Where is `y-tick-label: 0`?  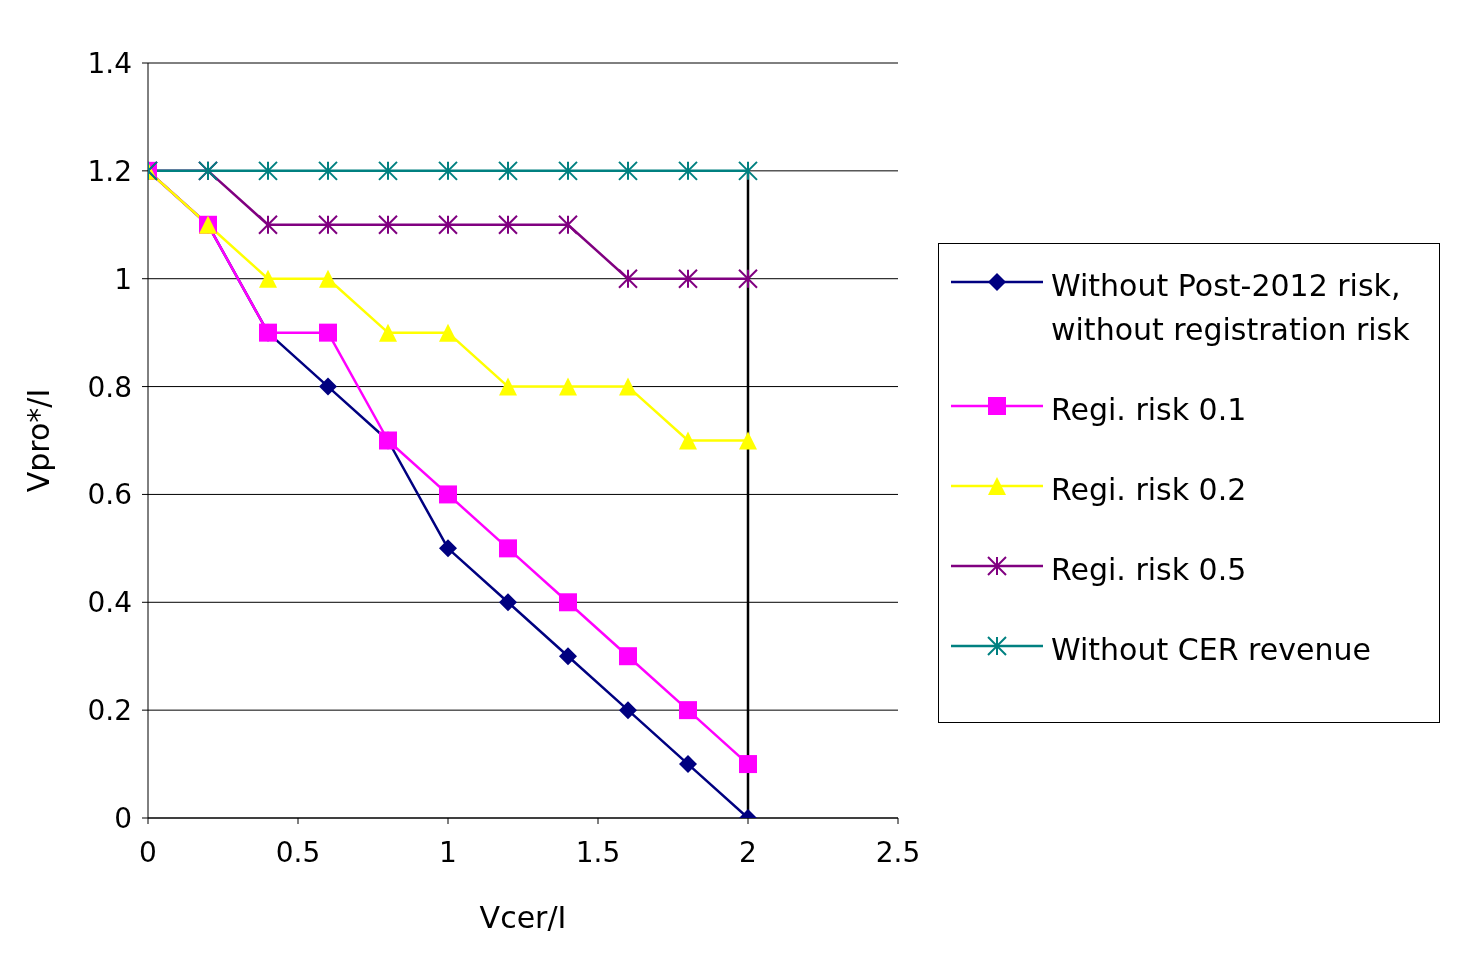
y-tick-label: 0 is located at coordinates (123, 818).